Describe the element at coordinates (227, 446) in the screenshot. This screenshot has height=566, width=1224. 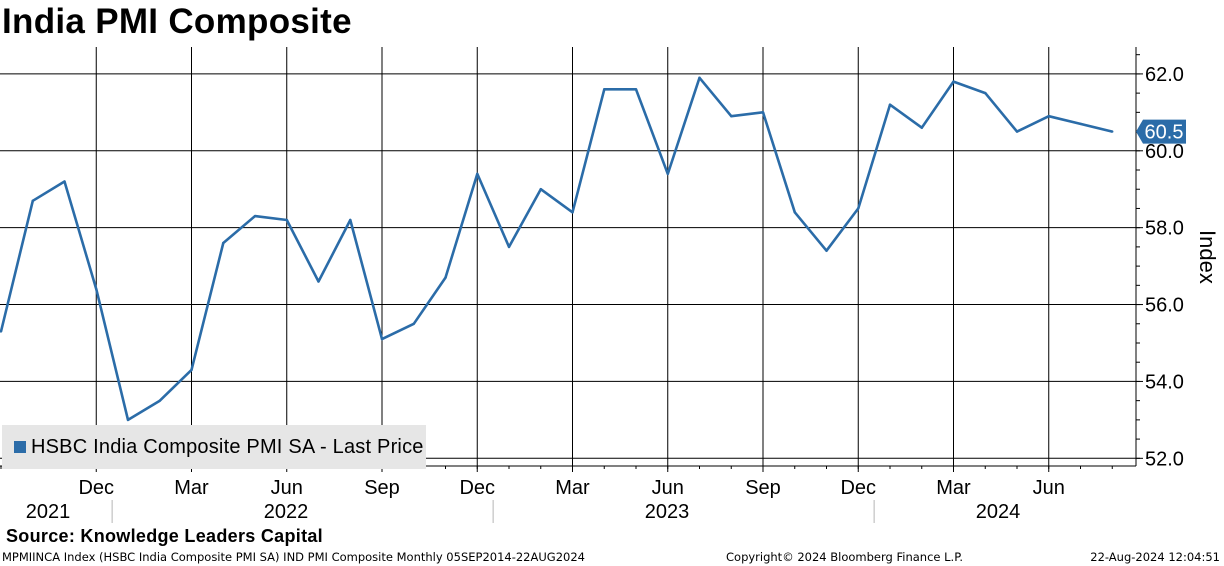
I see `legend-label: HSBC India Composite PMI SA - Last Price` at that location.